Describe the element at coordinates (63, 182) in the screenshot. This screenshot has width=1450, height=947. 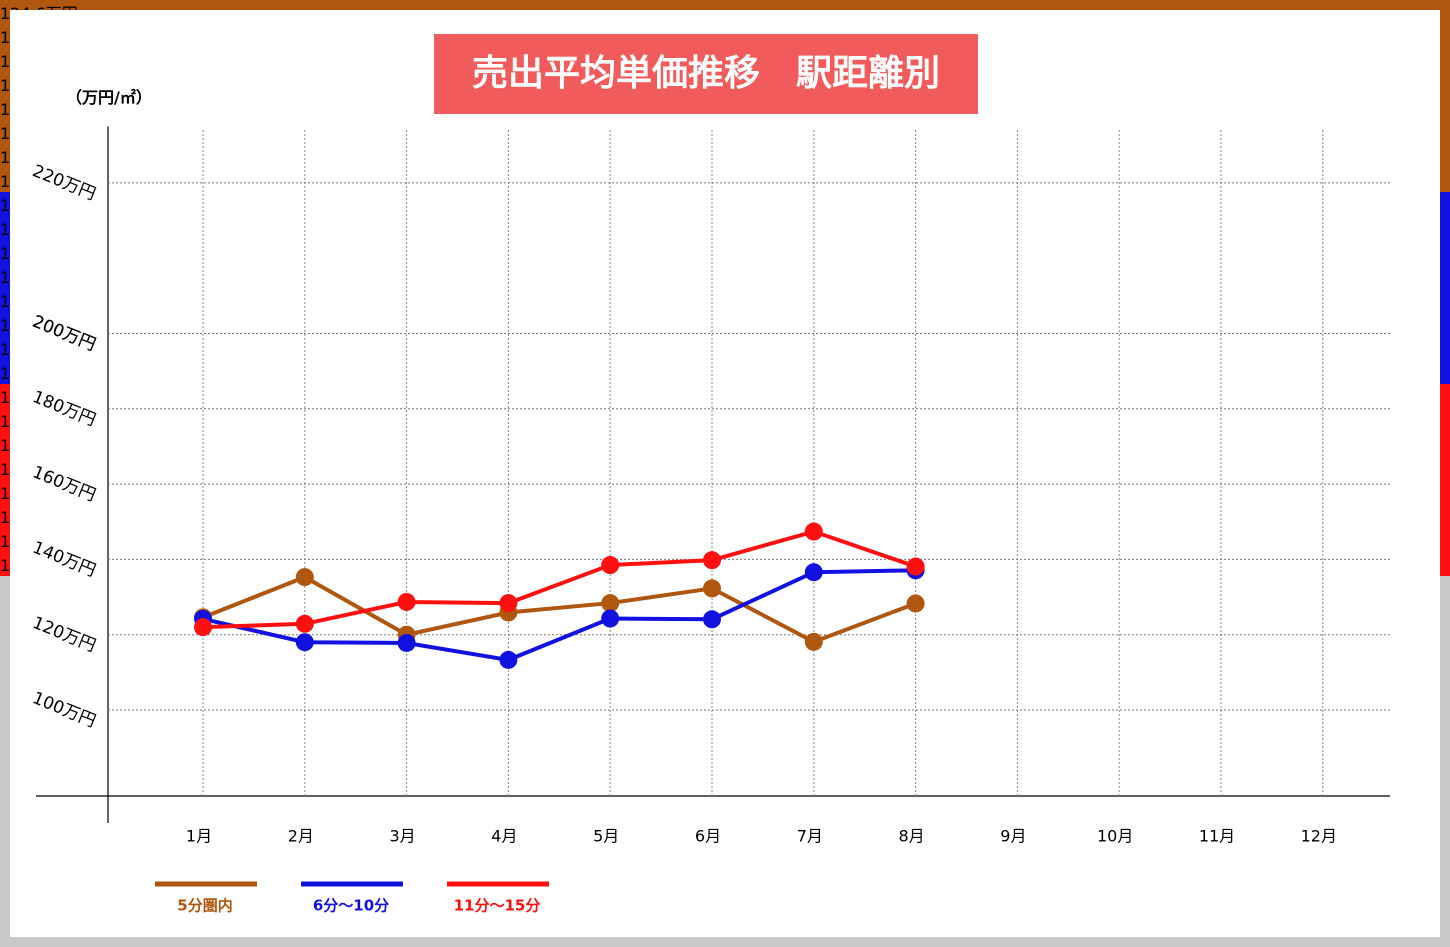
I see `y-tick-label: 220万円` at that location.